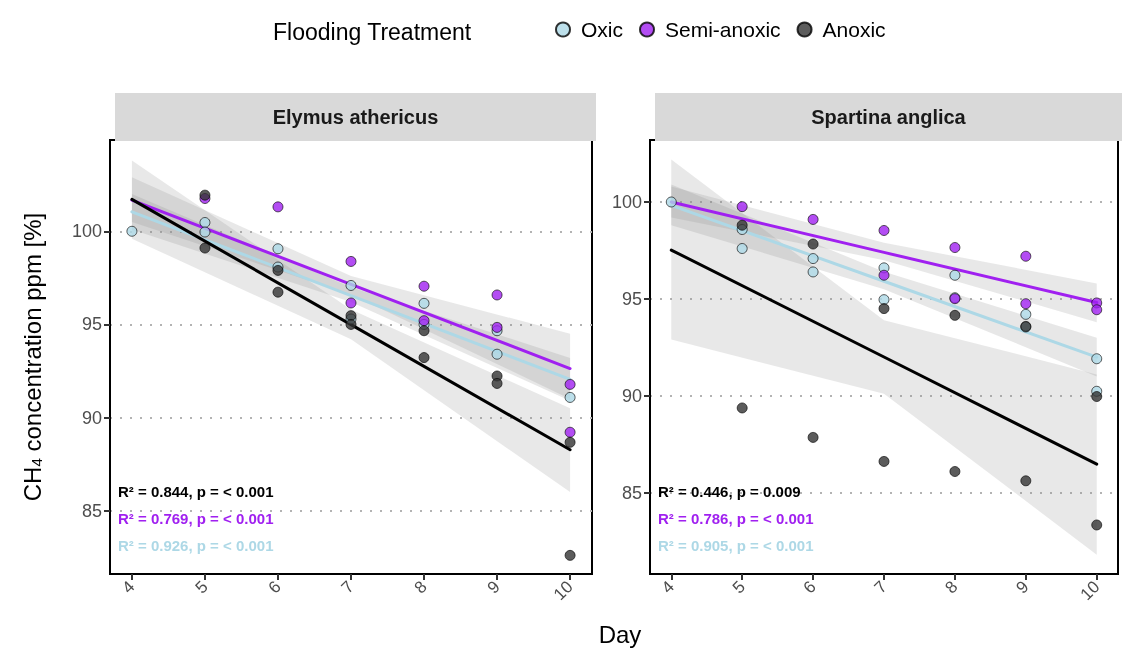  I want to click on legend-title: Flooding Treatment, so click(372, 31).